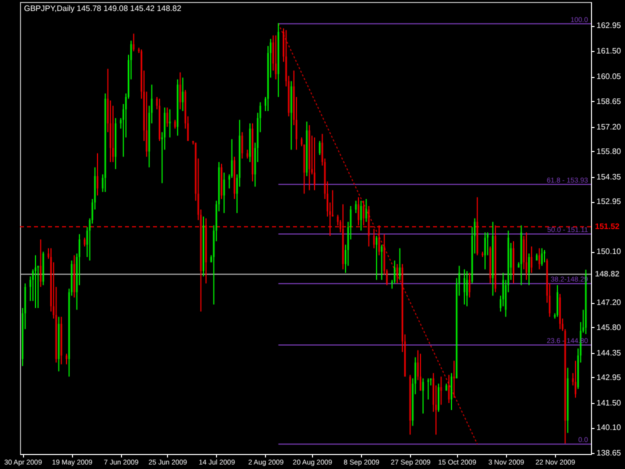 This screenshot has width=625, height=469. What do you see at coordinates (609, 101) in the screenshot?
I see `y-tick-label: 158.65` at bounding box center [609, 101].